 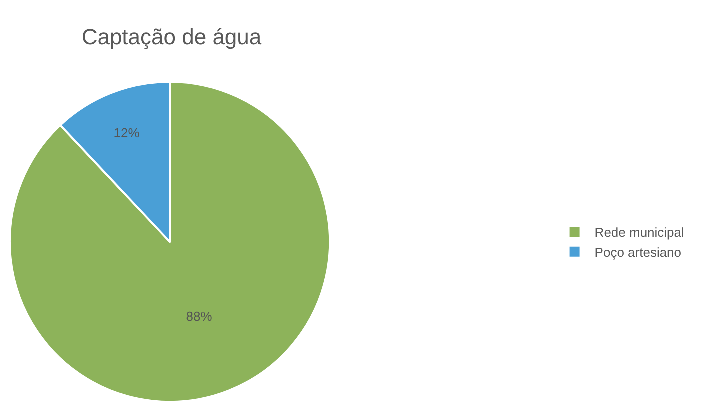 What do you see at coordinates (639, 232) in the screenshot?
I see `legend-label: Rede municipal` at bounding box center [639, 232].